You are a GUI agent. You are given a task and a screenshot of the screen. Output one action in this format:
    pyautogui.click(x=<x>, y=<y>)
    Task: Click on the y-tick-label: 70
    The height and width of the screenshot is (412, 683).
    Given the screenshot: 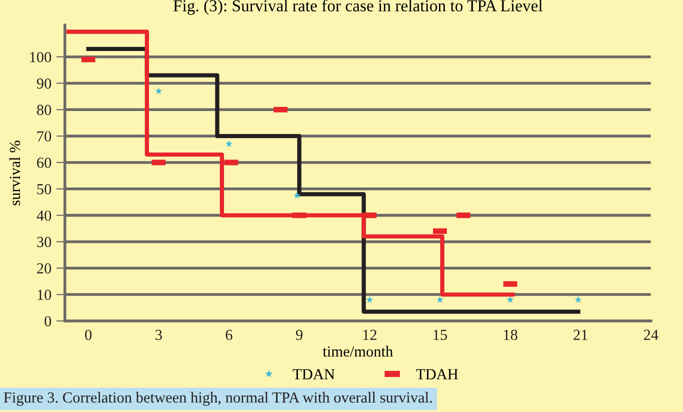 What is the action you would take?
    pyautogui.click(x=44, y=136)
    